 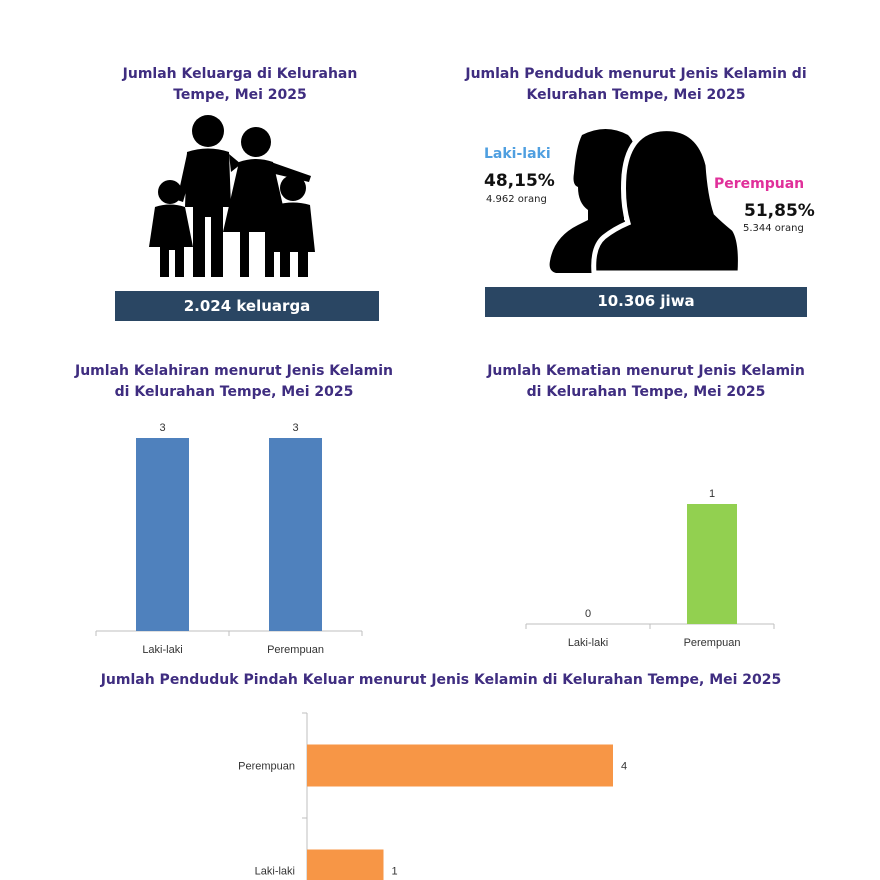 What do you see at coordinates (232, 196) in the screenshot?
I see `family-icon` at bounding box center [232, 196].